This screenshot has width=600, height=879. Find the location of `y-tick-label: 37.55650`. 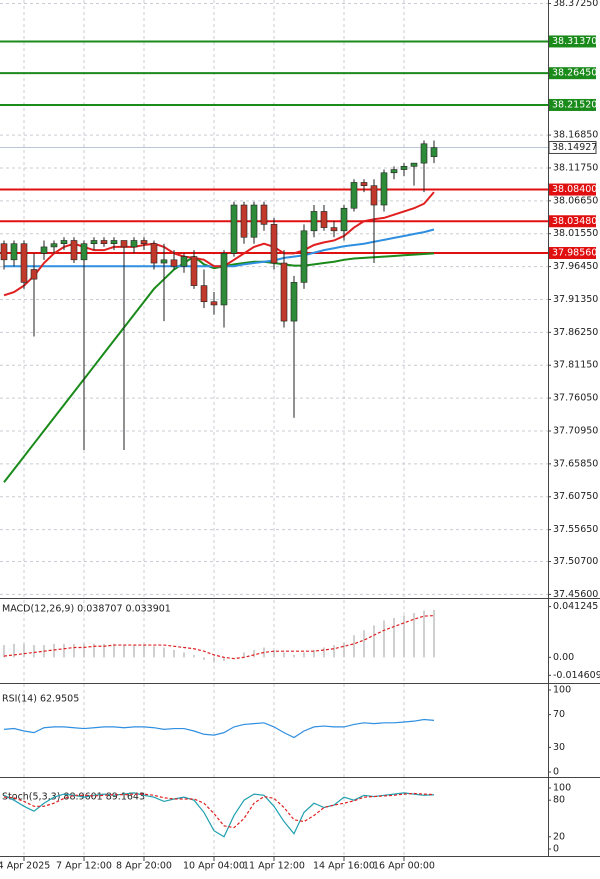

y-tick-label: 37.55650 is located at coordinates (575, 529).